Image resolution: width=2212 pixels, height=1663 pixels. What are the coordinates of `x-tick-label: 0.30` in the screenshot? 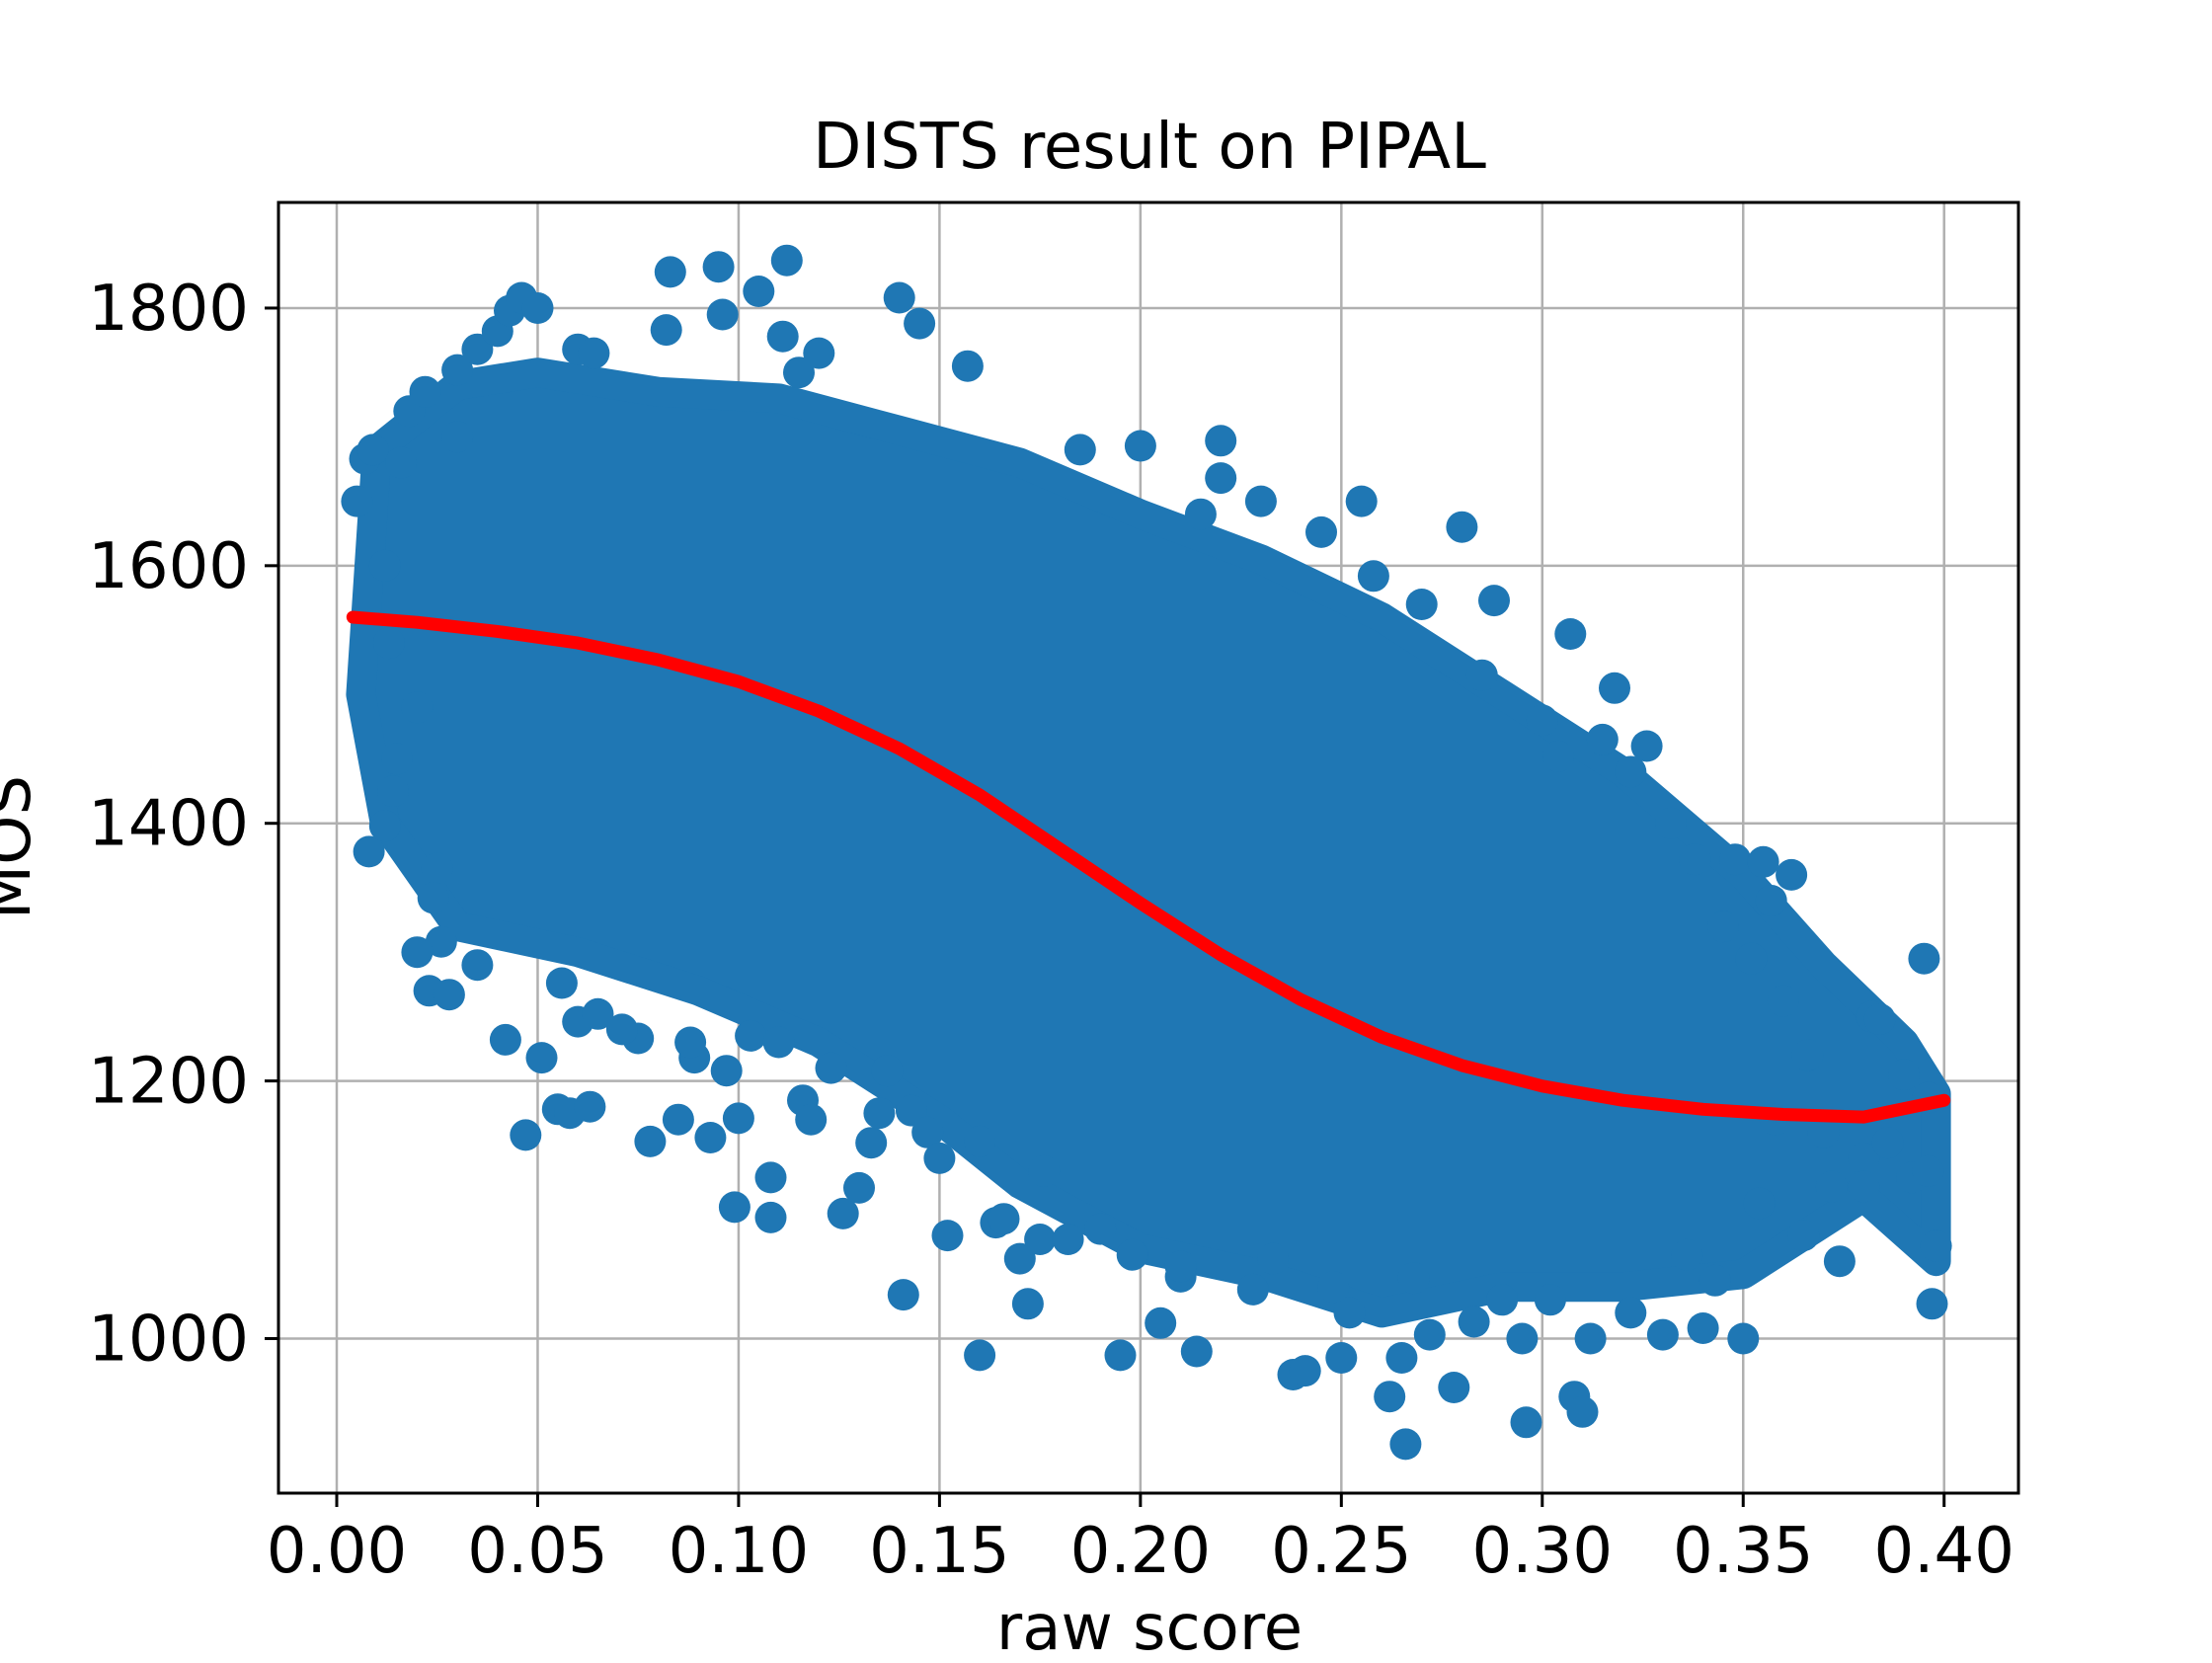 It's located at (1543, 1551).